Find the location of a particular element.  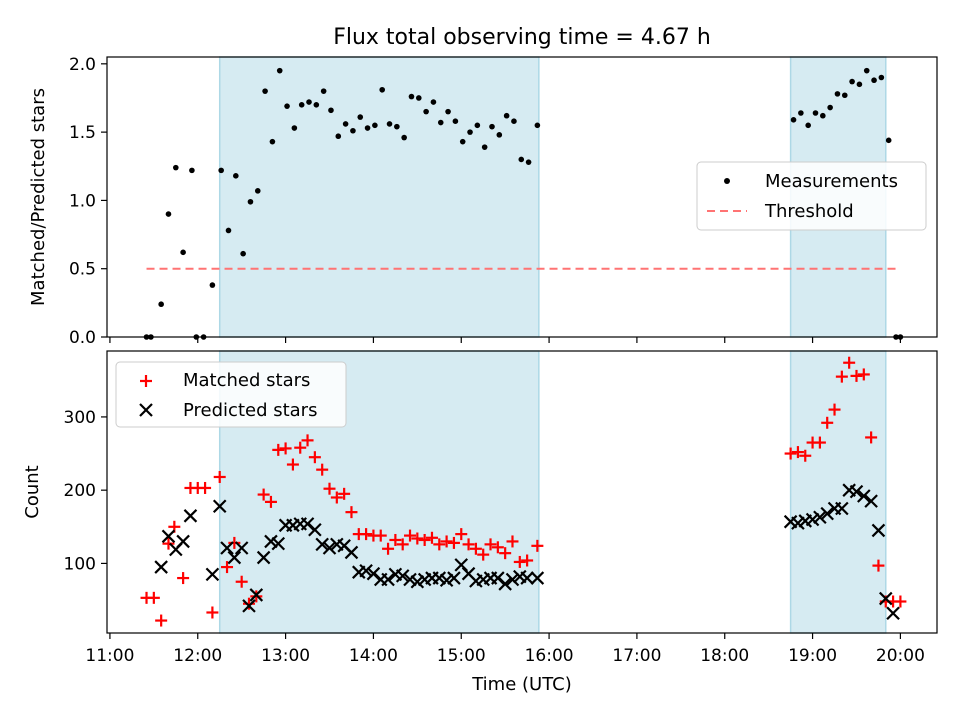

top-y-ticks: 0.0 0.5 1.0 1.5 2.0 is located at coordinates (88, 201).